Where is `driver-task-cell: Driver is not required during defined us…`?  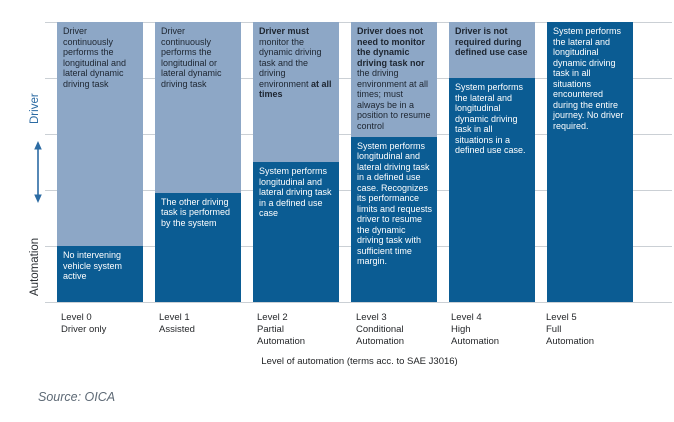
driver-task-cell: Driver is not required during defined us… is located at coordinates (492, 50).